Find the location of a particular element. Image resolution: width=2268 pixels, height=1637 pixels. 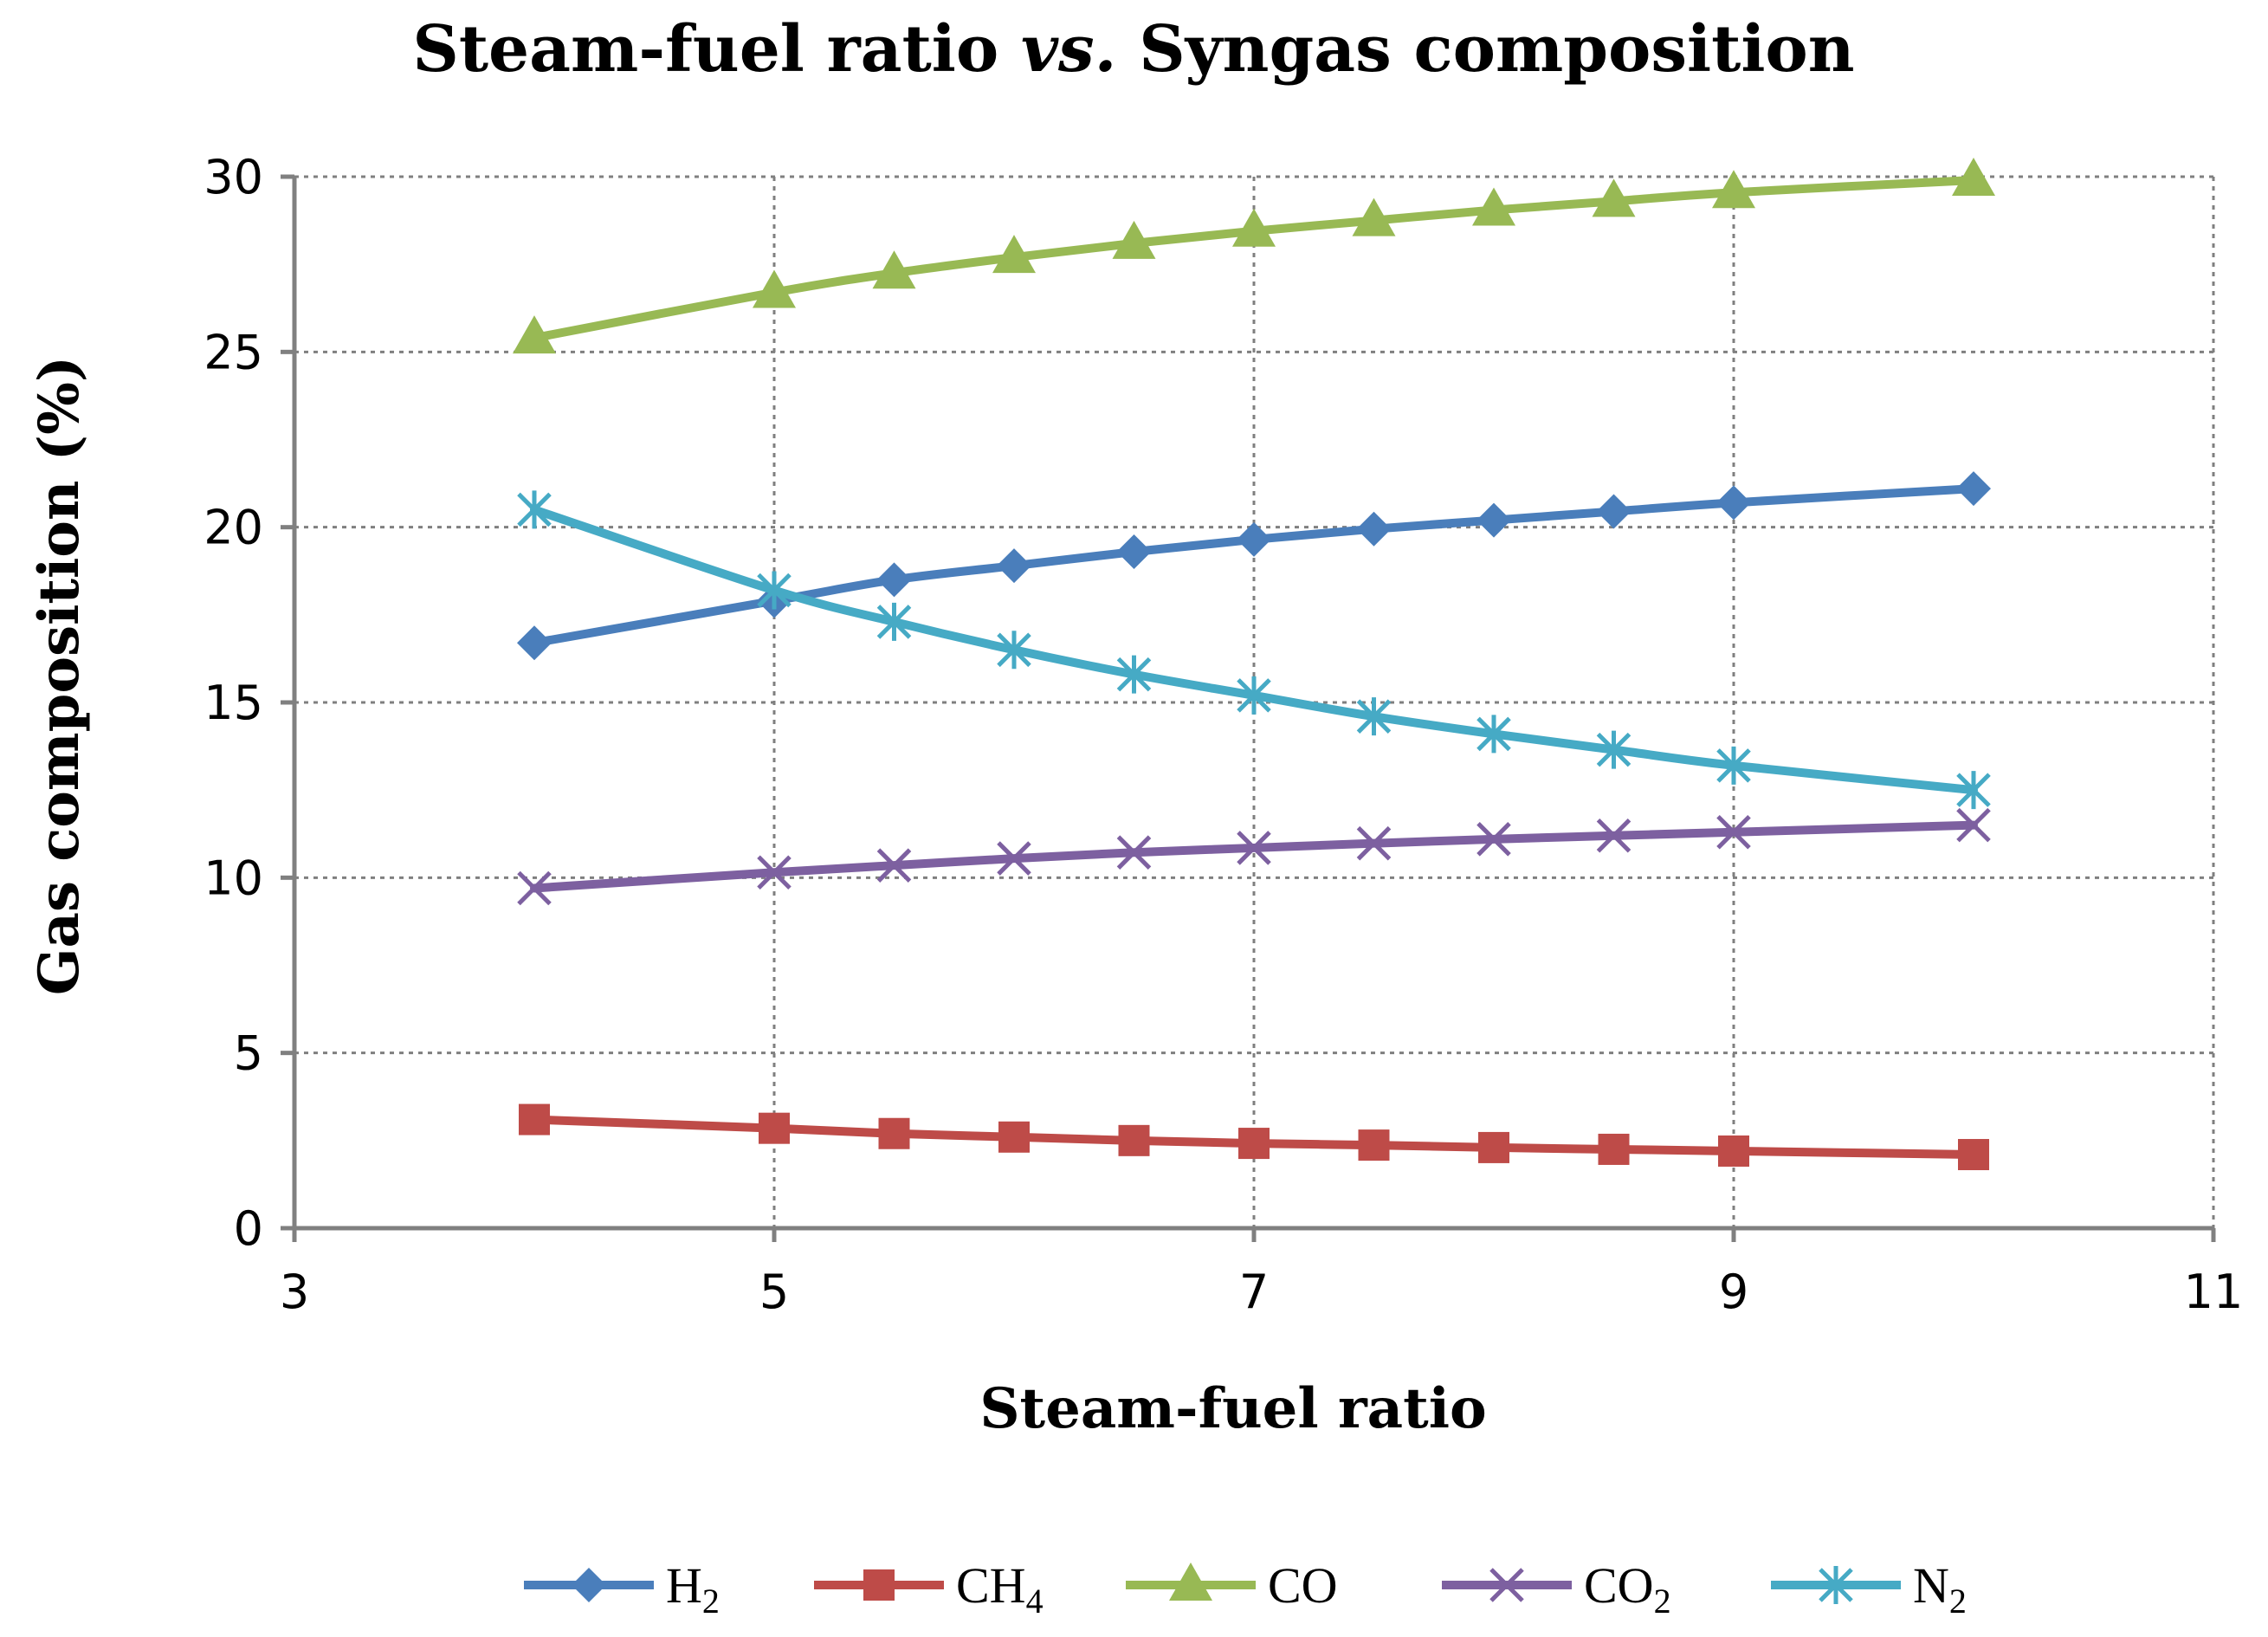

y-tick-label: 25 is located at coordinates (233, 352).